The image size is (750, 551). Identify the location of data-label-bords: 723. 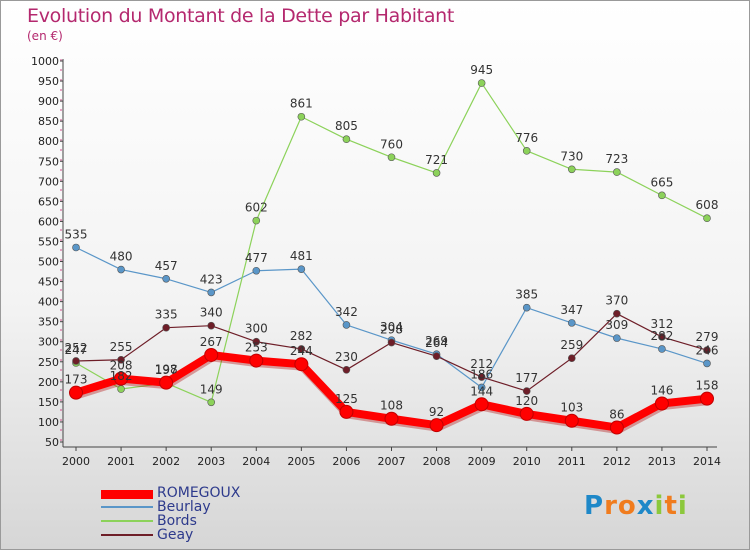
(616, 159).